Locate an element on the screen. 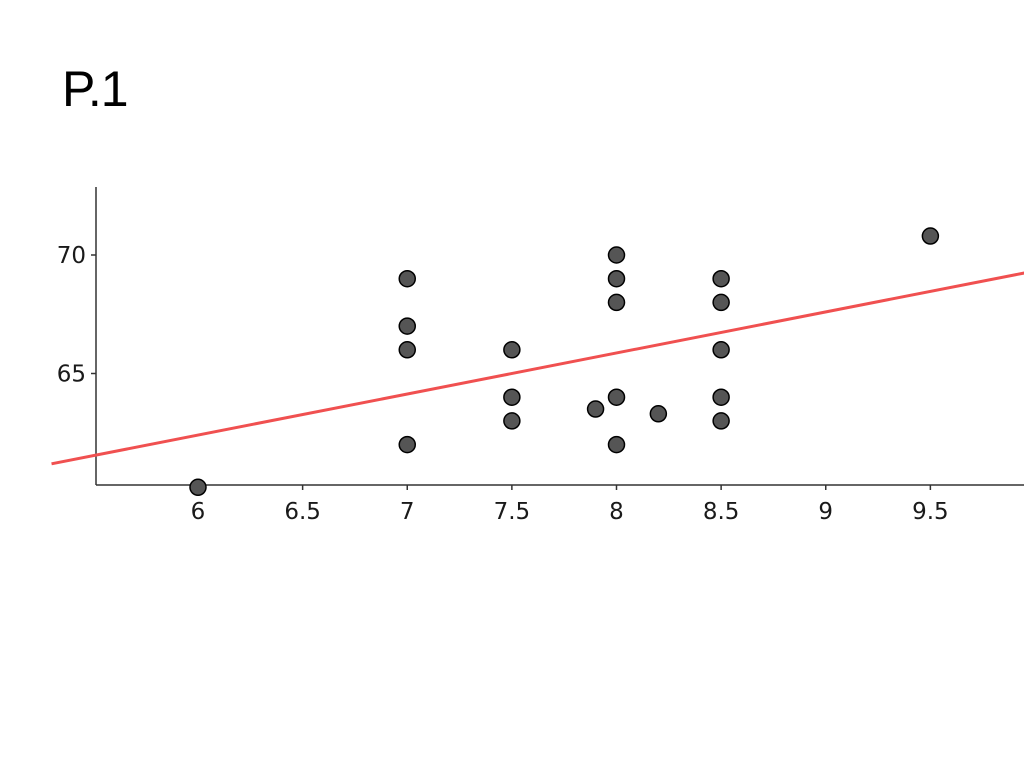  x-tick-label: 6 is located at coordinates (198, 512).